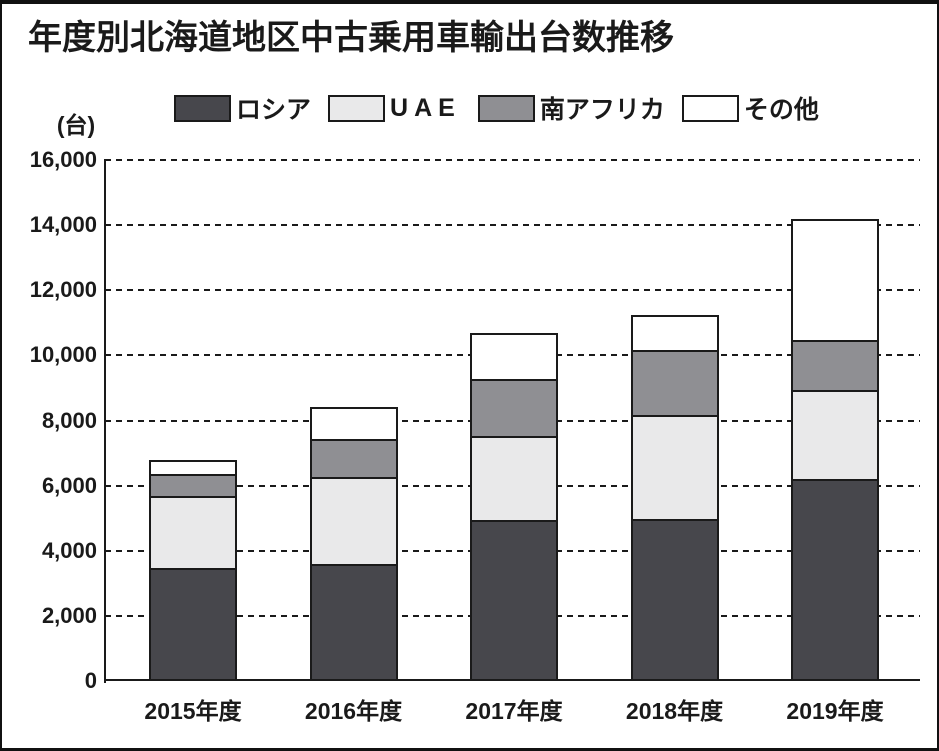  What do you see at coordinates (353, 424) in the screenshot?
I see `bar-segment-2016年度-その他` at bounding box center [353, 424].